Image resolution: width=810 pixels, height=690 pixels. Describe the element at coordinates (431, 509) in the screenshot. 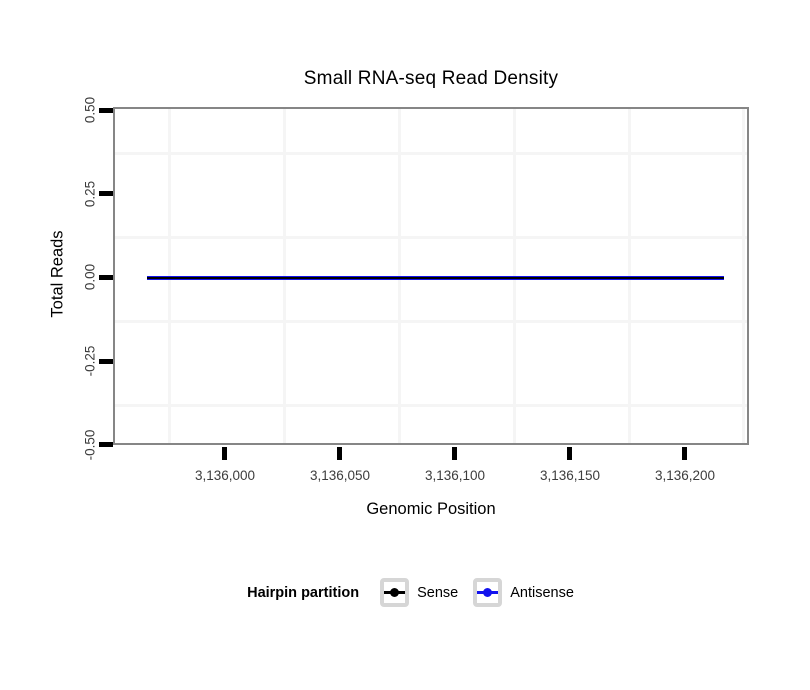

I see `x-axis-title: Genomic Position` at that location.